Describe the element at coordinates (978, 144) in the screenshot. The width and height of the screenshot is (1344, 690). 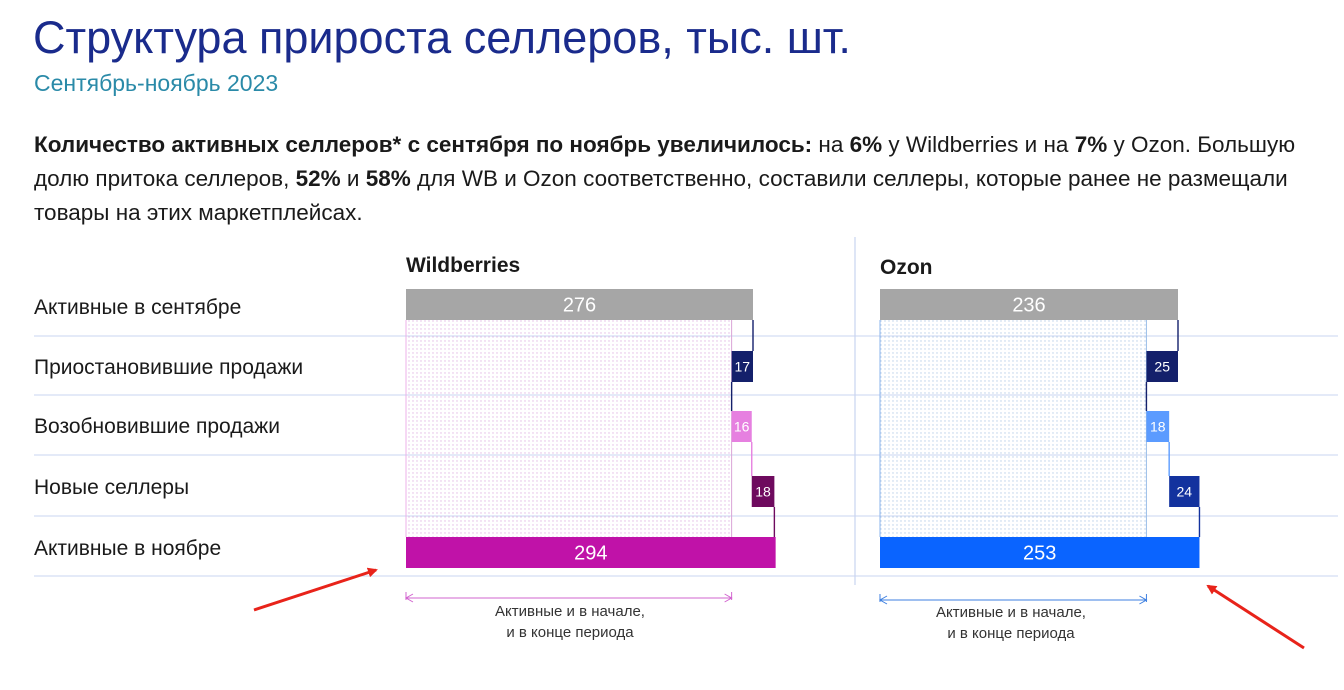
I see `desc-text-2: у Wildberries и на` at that location.